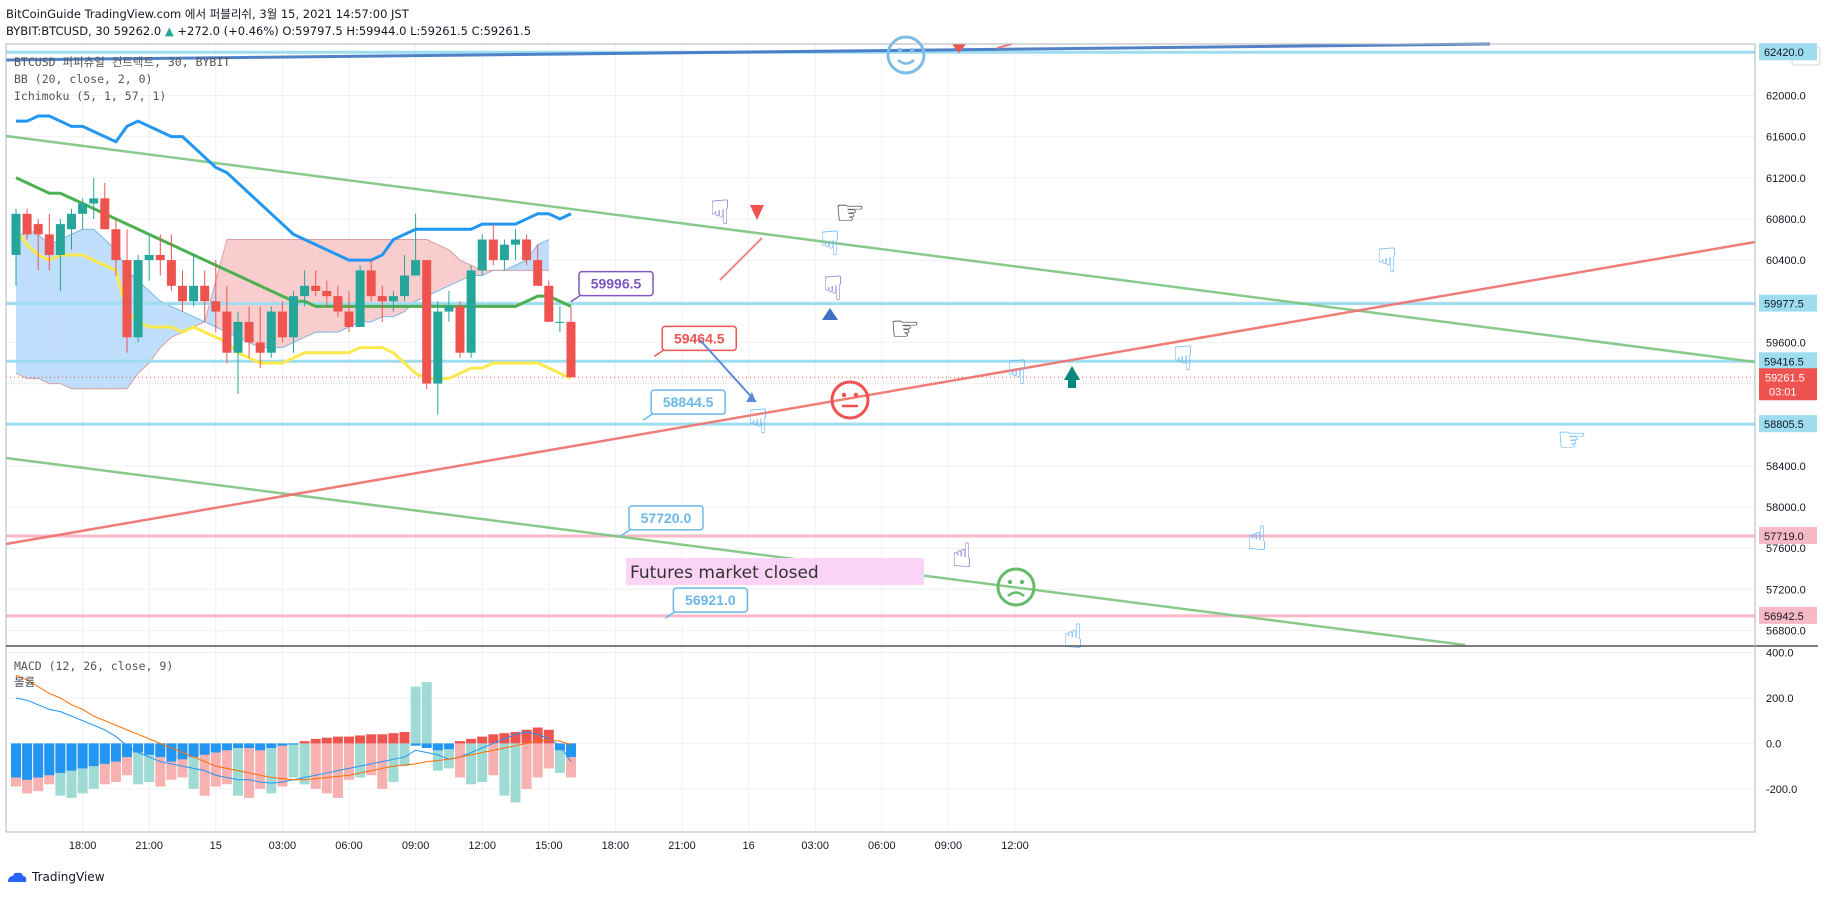  I want to click on current-price-label: 59261.5, so click(1785, 378).